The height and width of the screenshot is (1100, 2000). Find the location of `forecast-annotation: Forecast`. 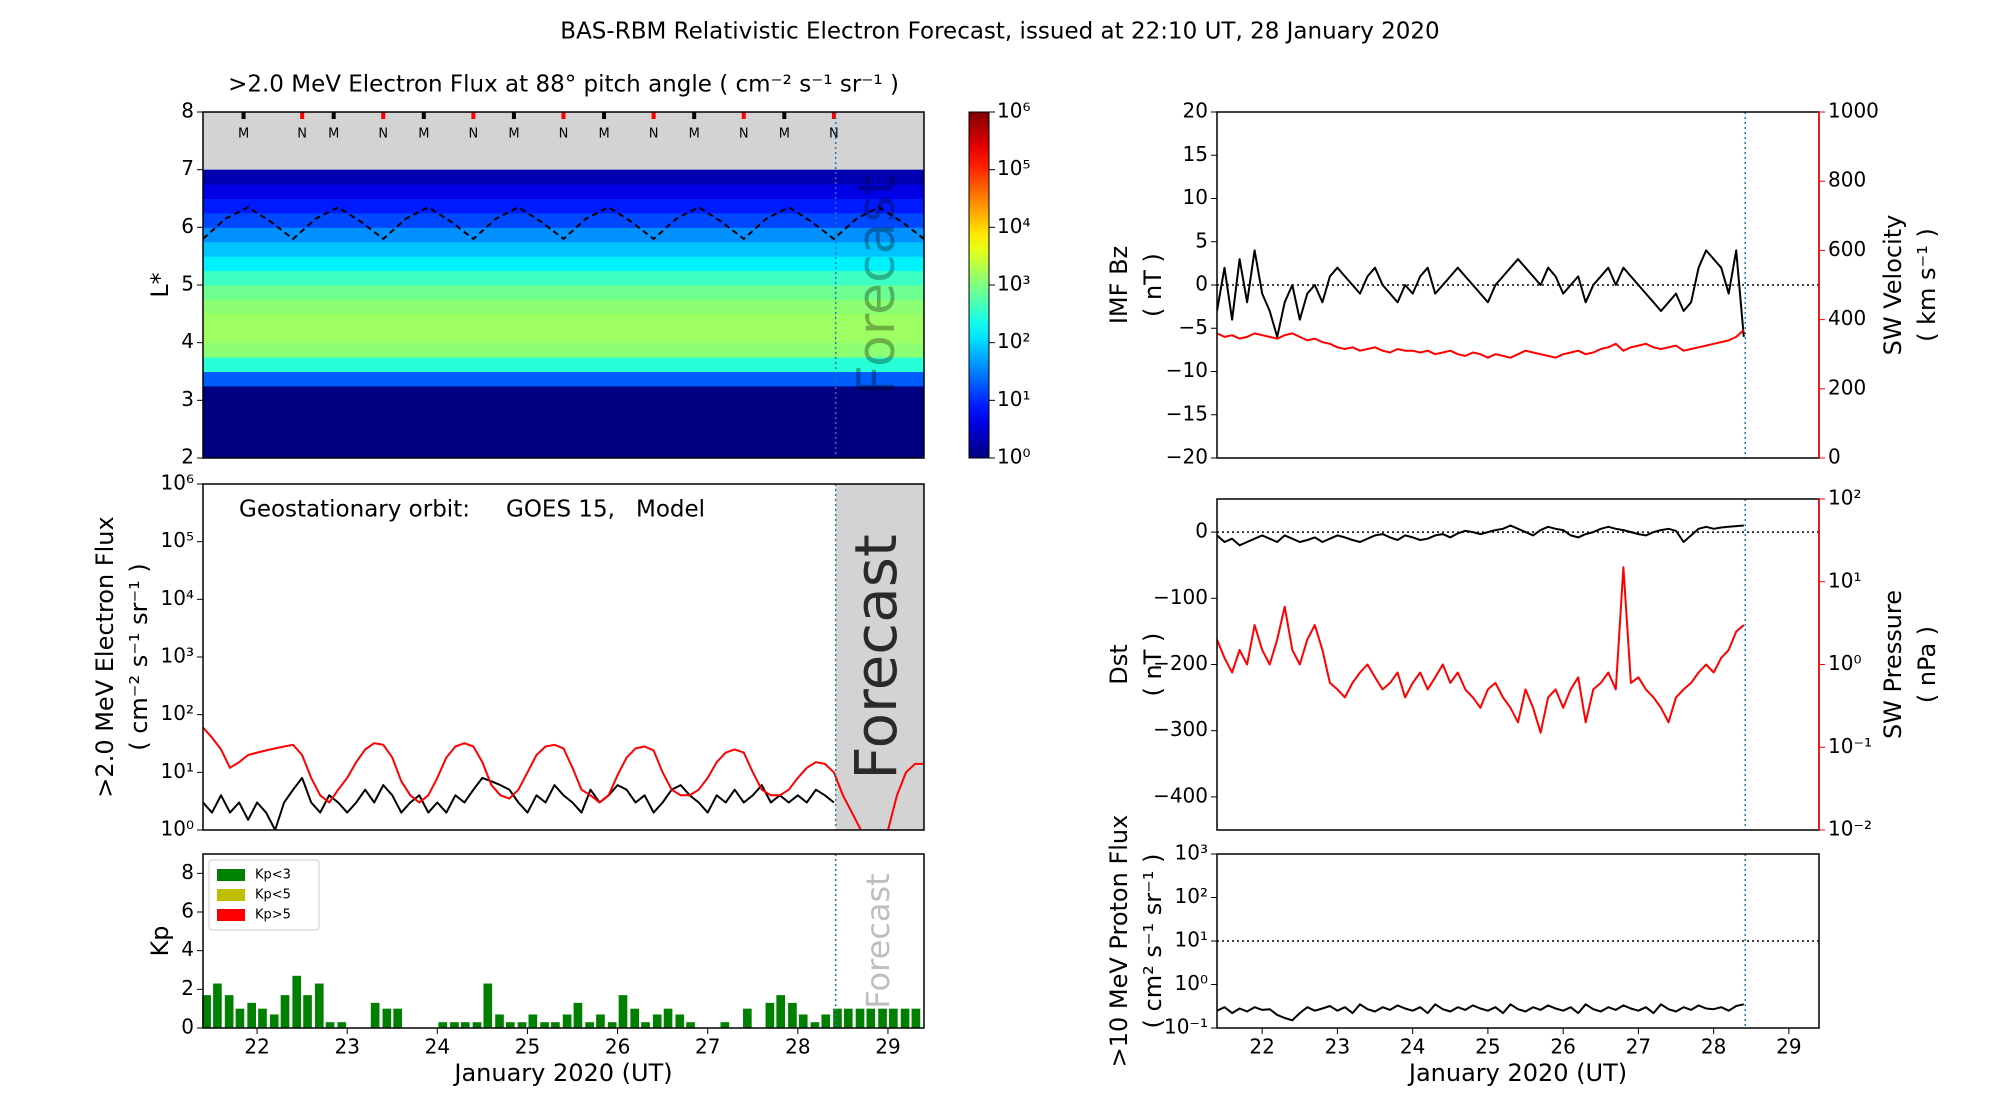

forecast-annotation: Forecast is located at coordinates (876, 656).